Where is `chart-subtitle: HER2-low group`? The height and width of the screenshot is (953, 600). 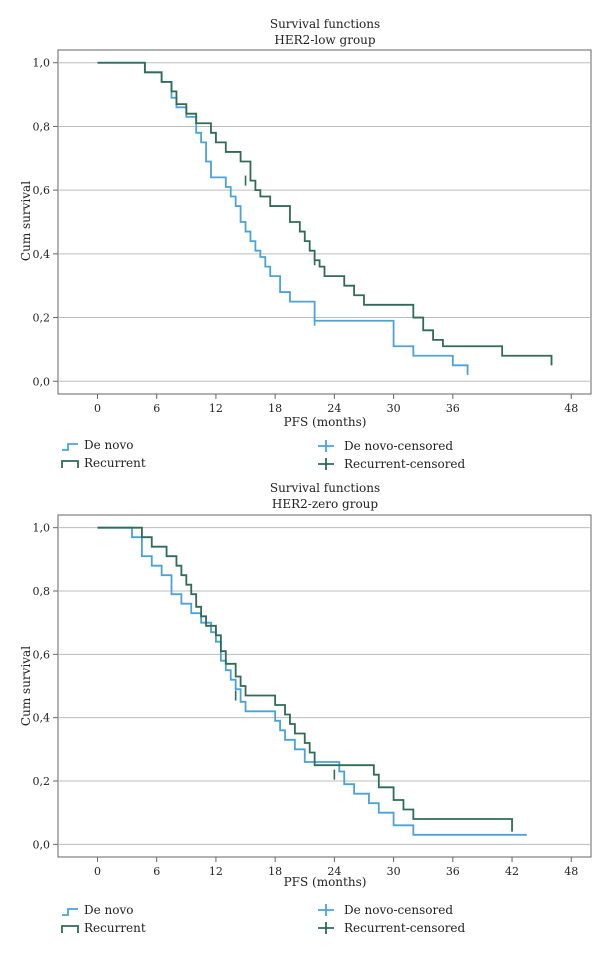
chart-subtitle: HER2-low group is located at coordinates (324, 40).